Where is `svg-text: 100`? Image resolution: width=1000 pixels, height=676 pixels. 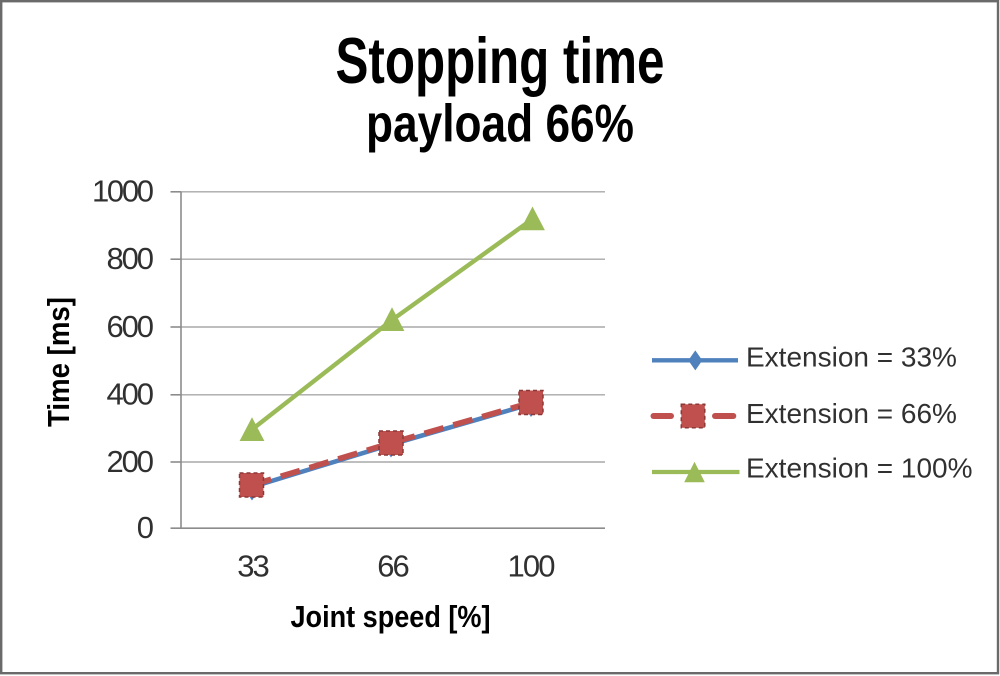
svg-text: 100 is located at coordinates (532, 566).